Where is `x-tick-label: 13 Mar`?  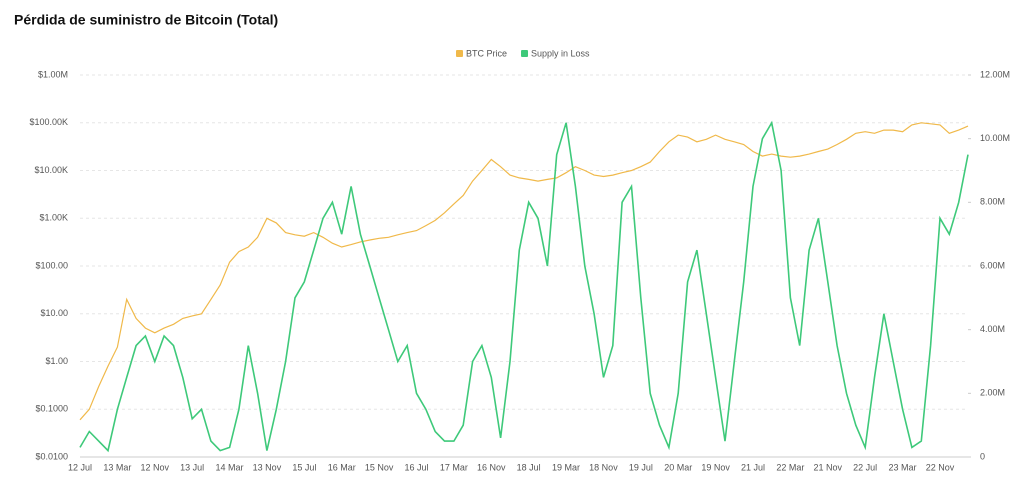
x-tick-label: 13 Mar is located at coordinates (117, 467).